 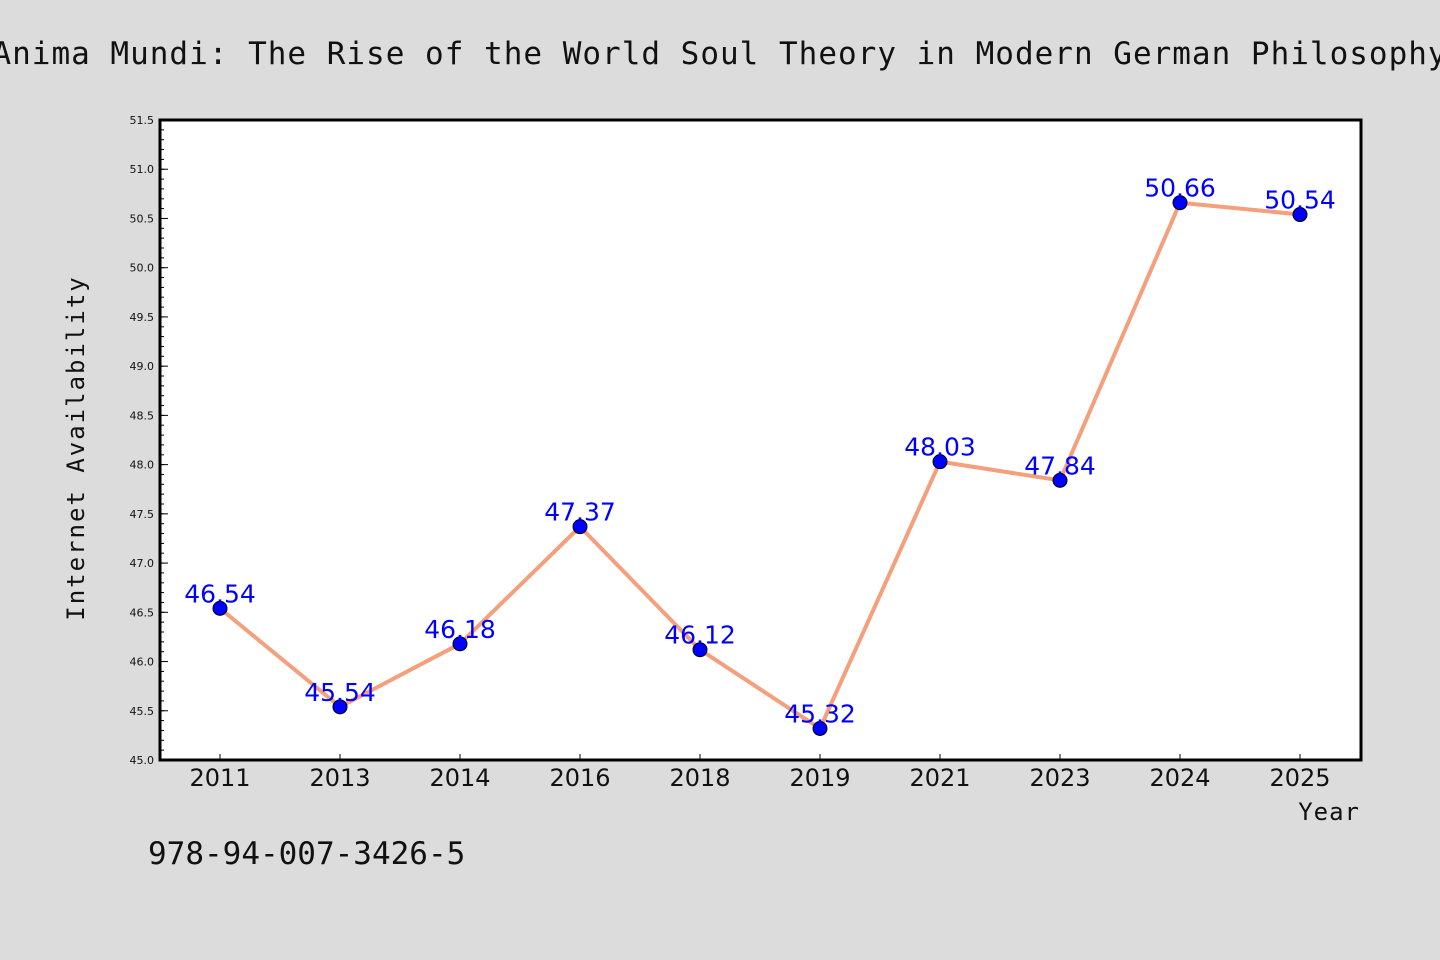 What do you see at coordinates (142, 218) in the screenshot?
I see `y-tick-label: 50.5` at bounding box center [142, 218].